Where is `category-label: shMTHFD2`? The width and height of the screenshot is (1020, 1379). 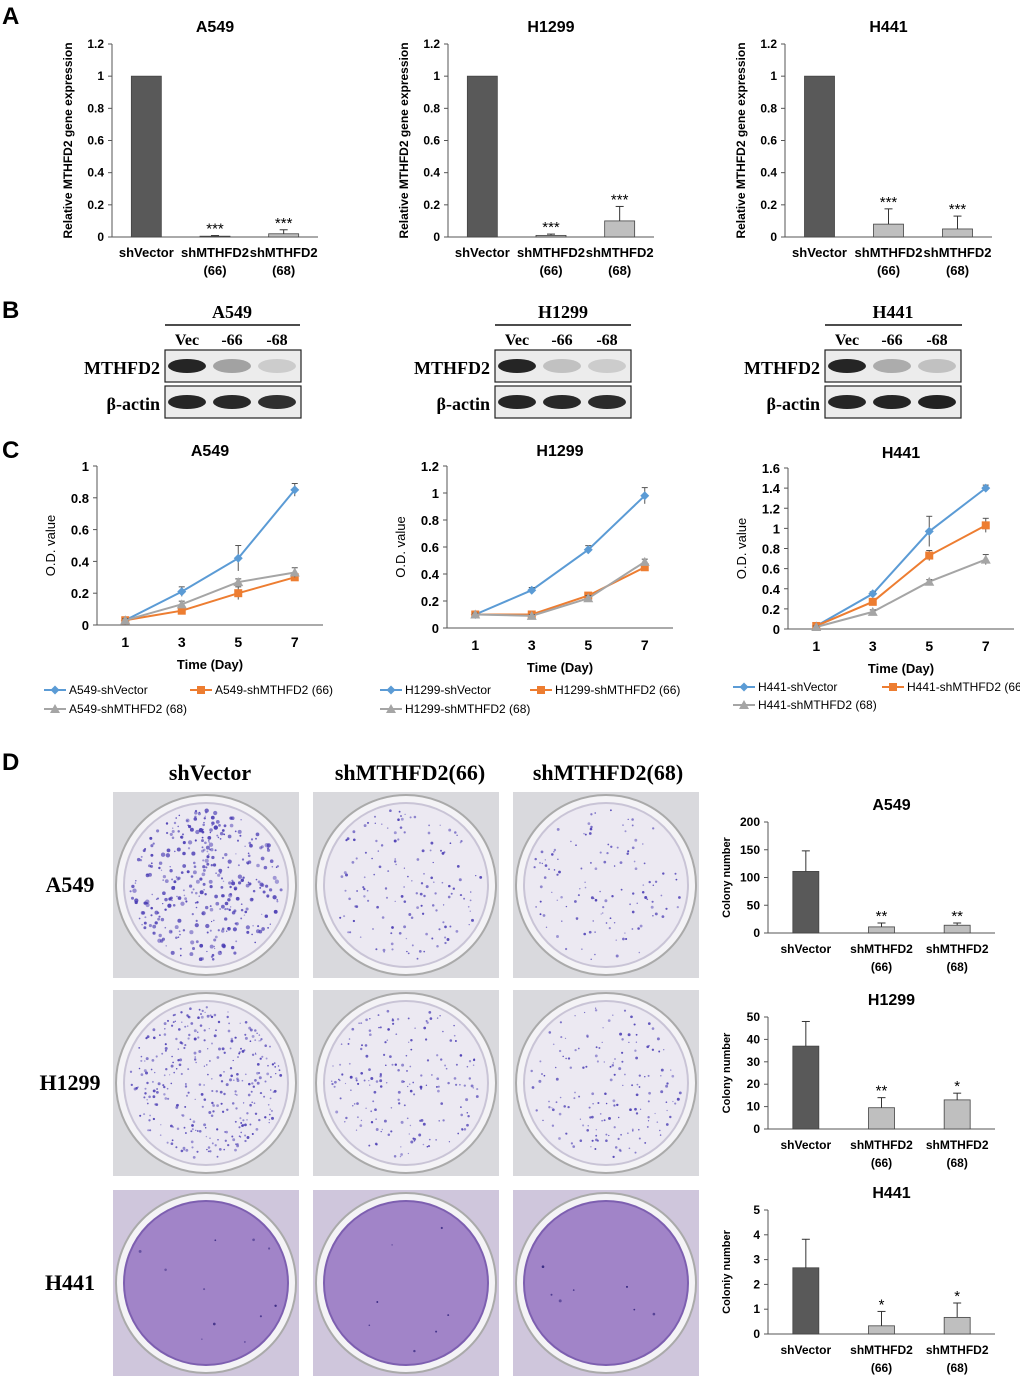 category-label: shMTHFD2 is located at coordinates (284, 252).